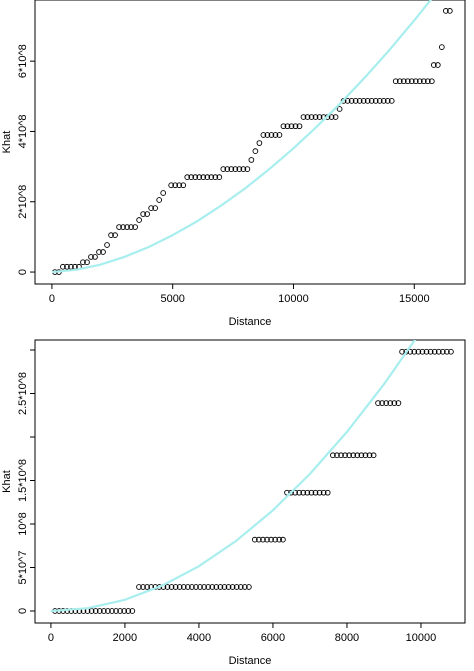  I want to click on x-tick-label: 6000, so click(273, 638).